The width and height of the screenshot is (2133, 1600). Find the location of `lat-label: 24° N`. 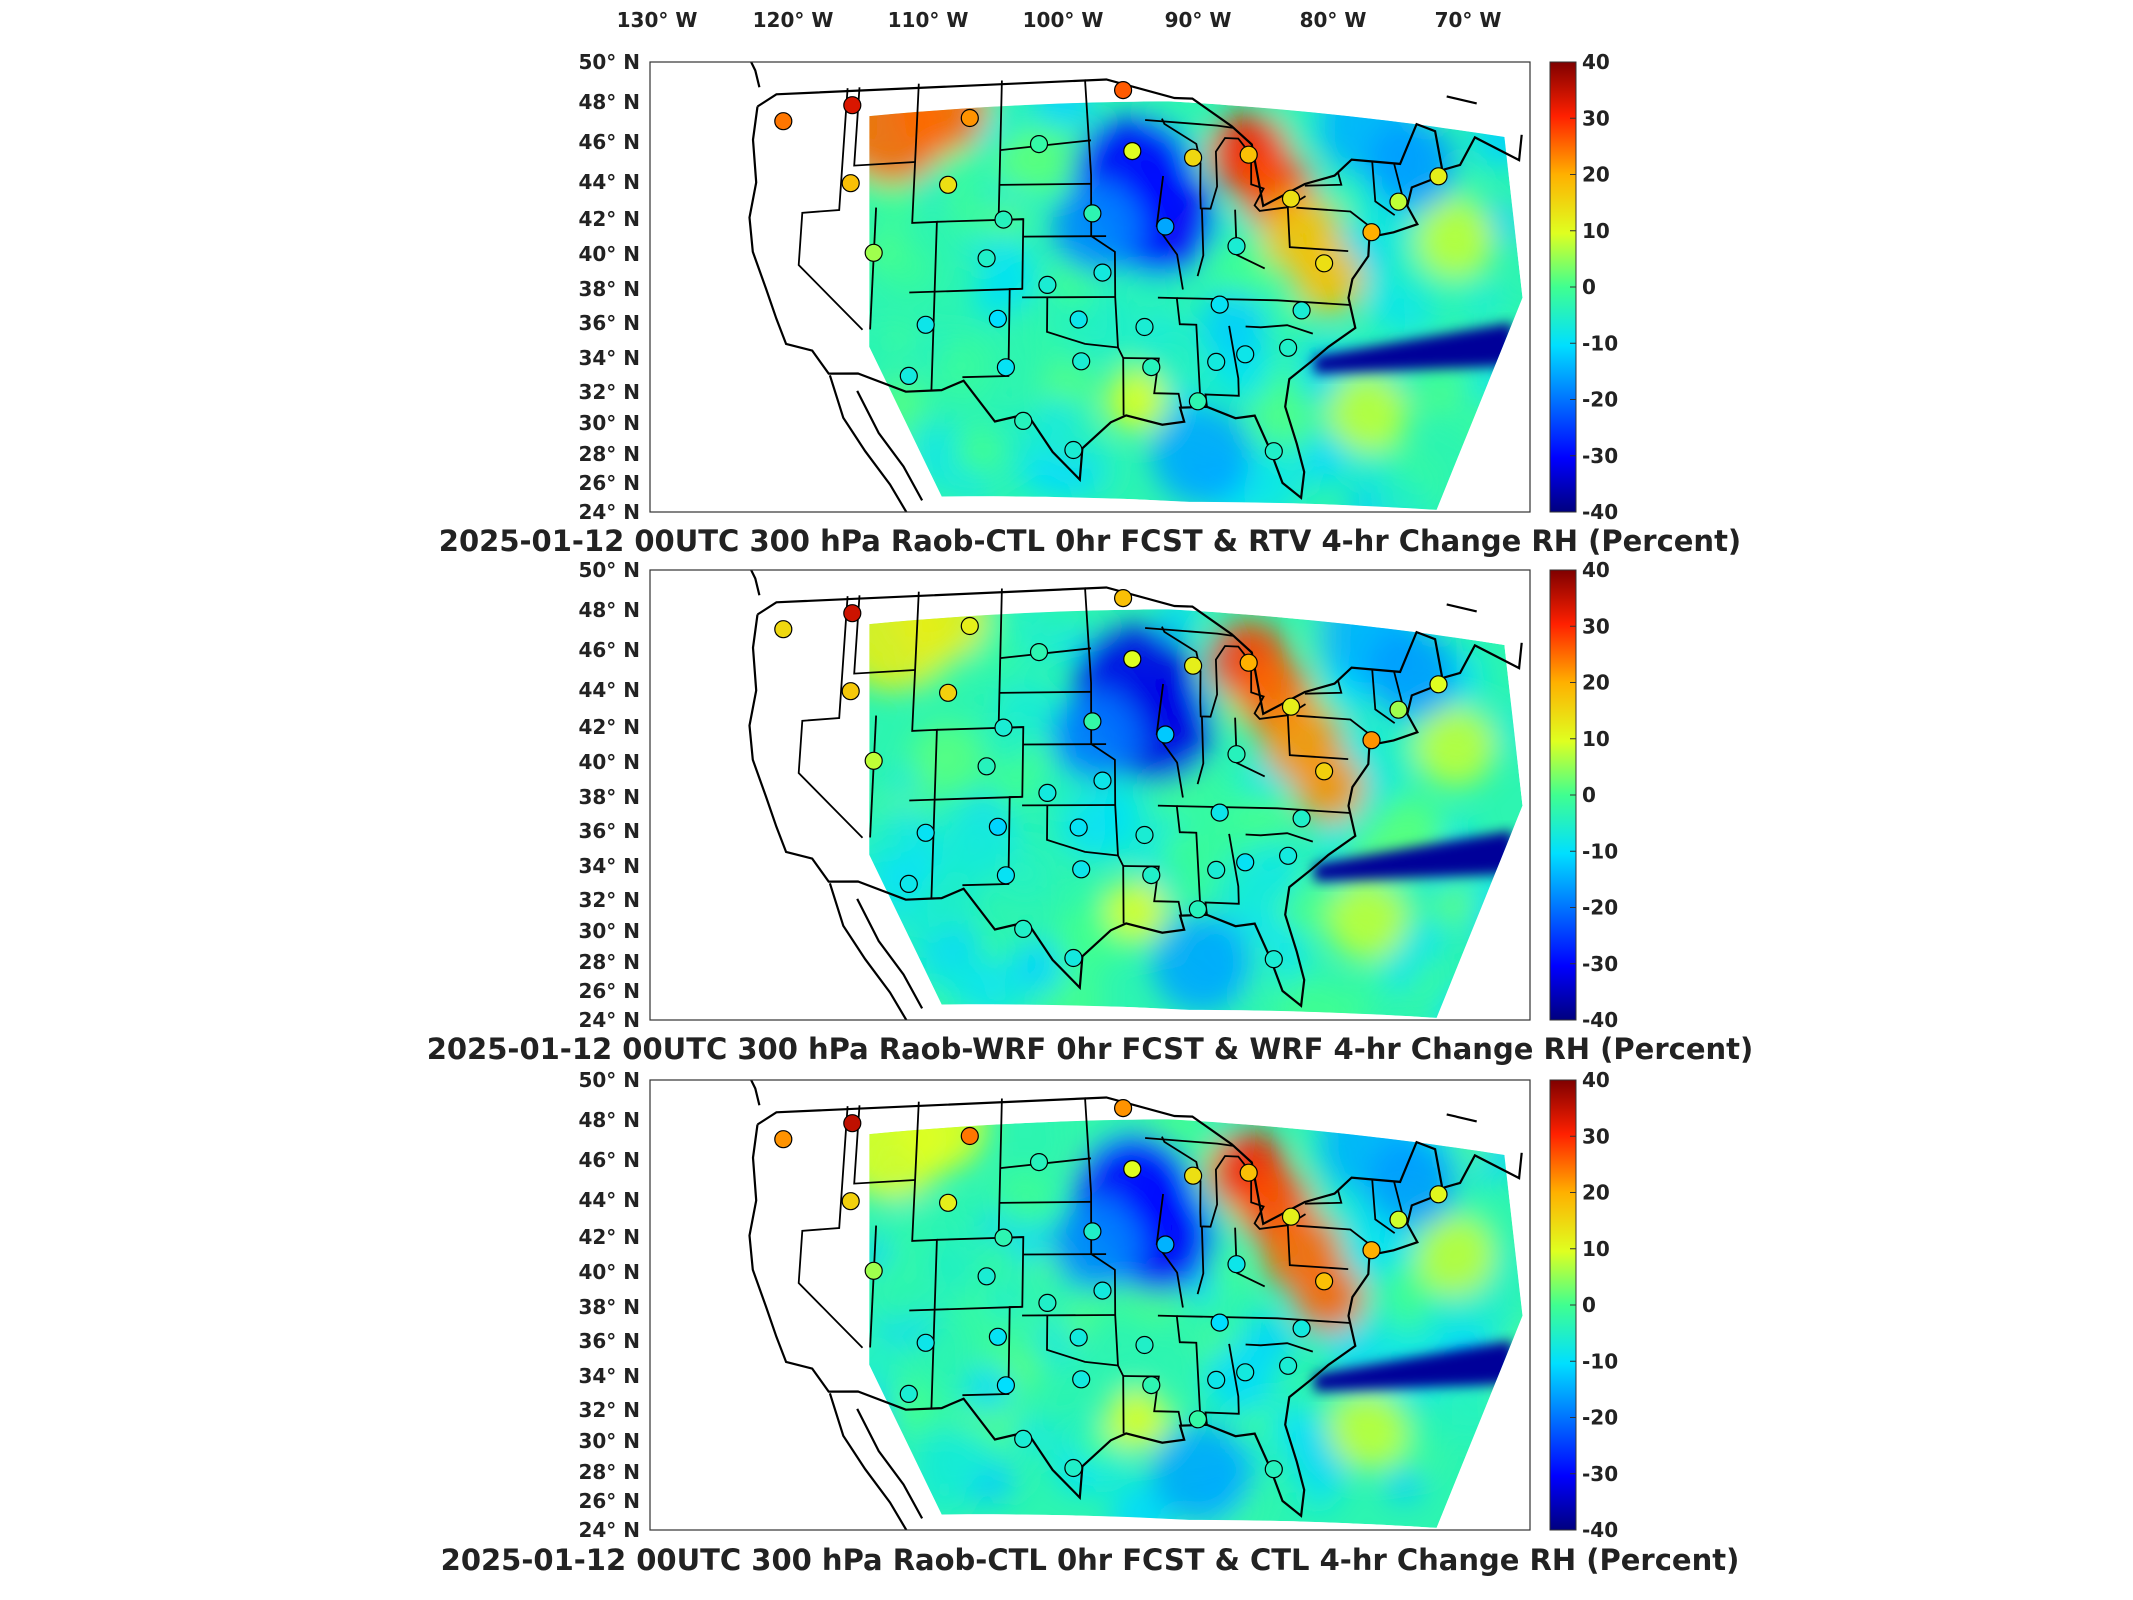

lat-label: 24° N is located at coordinates (609, 512).